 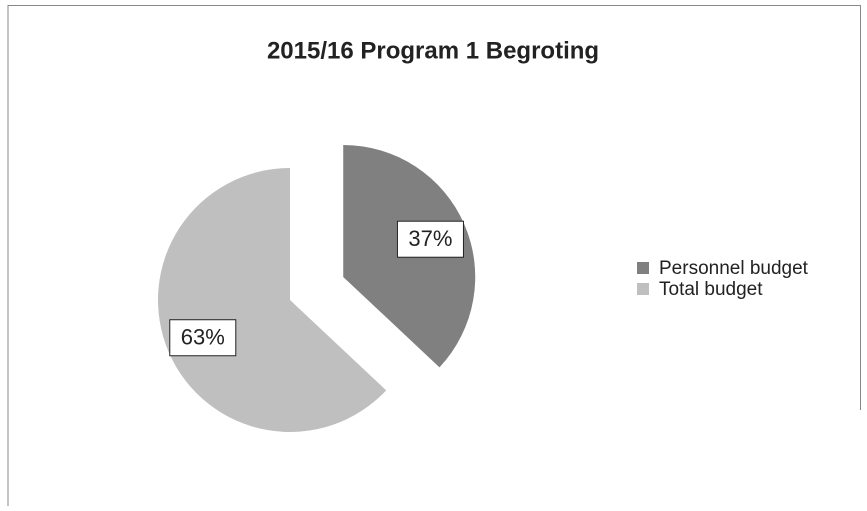 I want to click on data-label: 37%, so click(x=430, y=238).